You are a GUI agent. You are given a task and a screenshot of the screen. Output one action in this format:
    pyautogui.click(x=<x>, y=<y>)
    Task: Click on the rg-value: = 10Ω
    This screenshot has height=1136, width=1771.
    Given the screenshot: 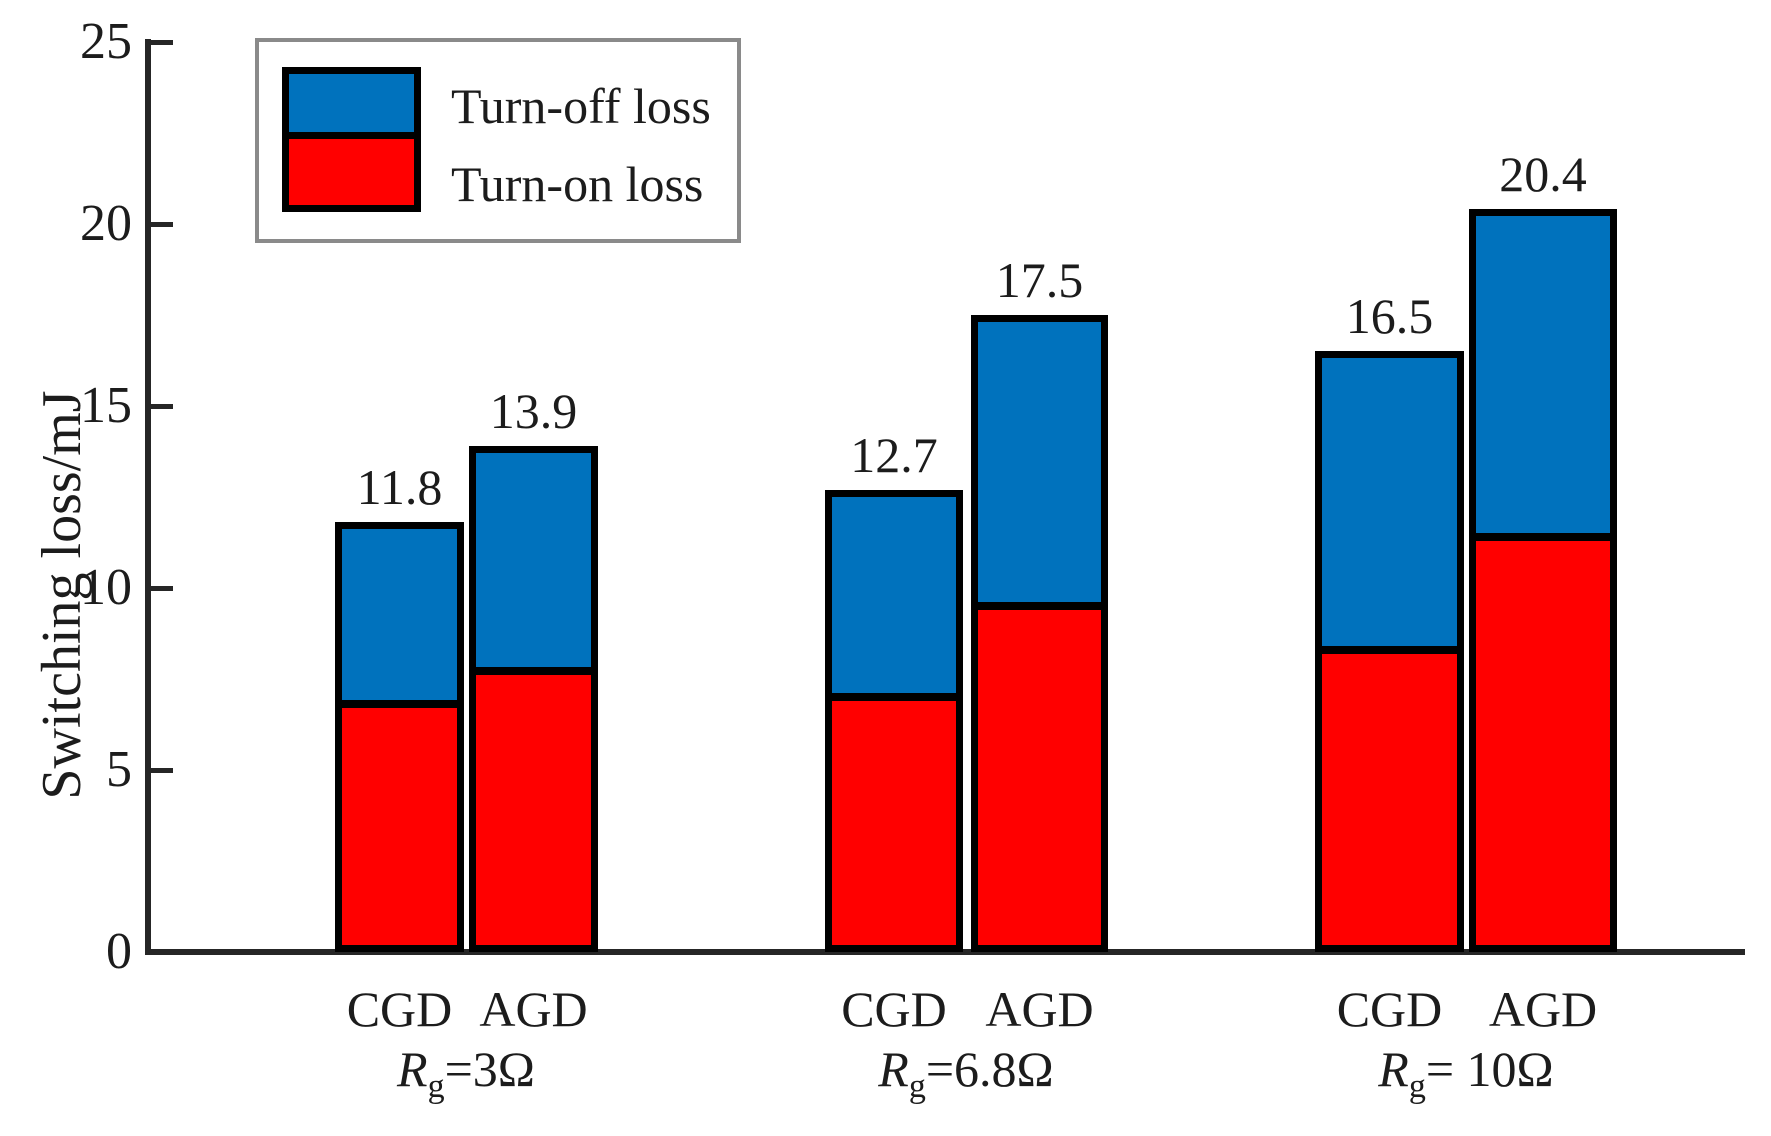 What is the action you would take?
    pyautogui.click(x=1489, y=1069)
    